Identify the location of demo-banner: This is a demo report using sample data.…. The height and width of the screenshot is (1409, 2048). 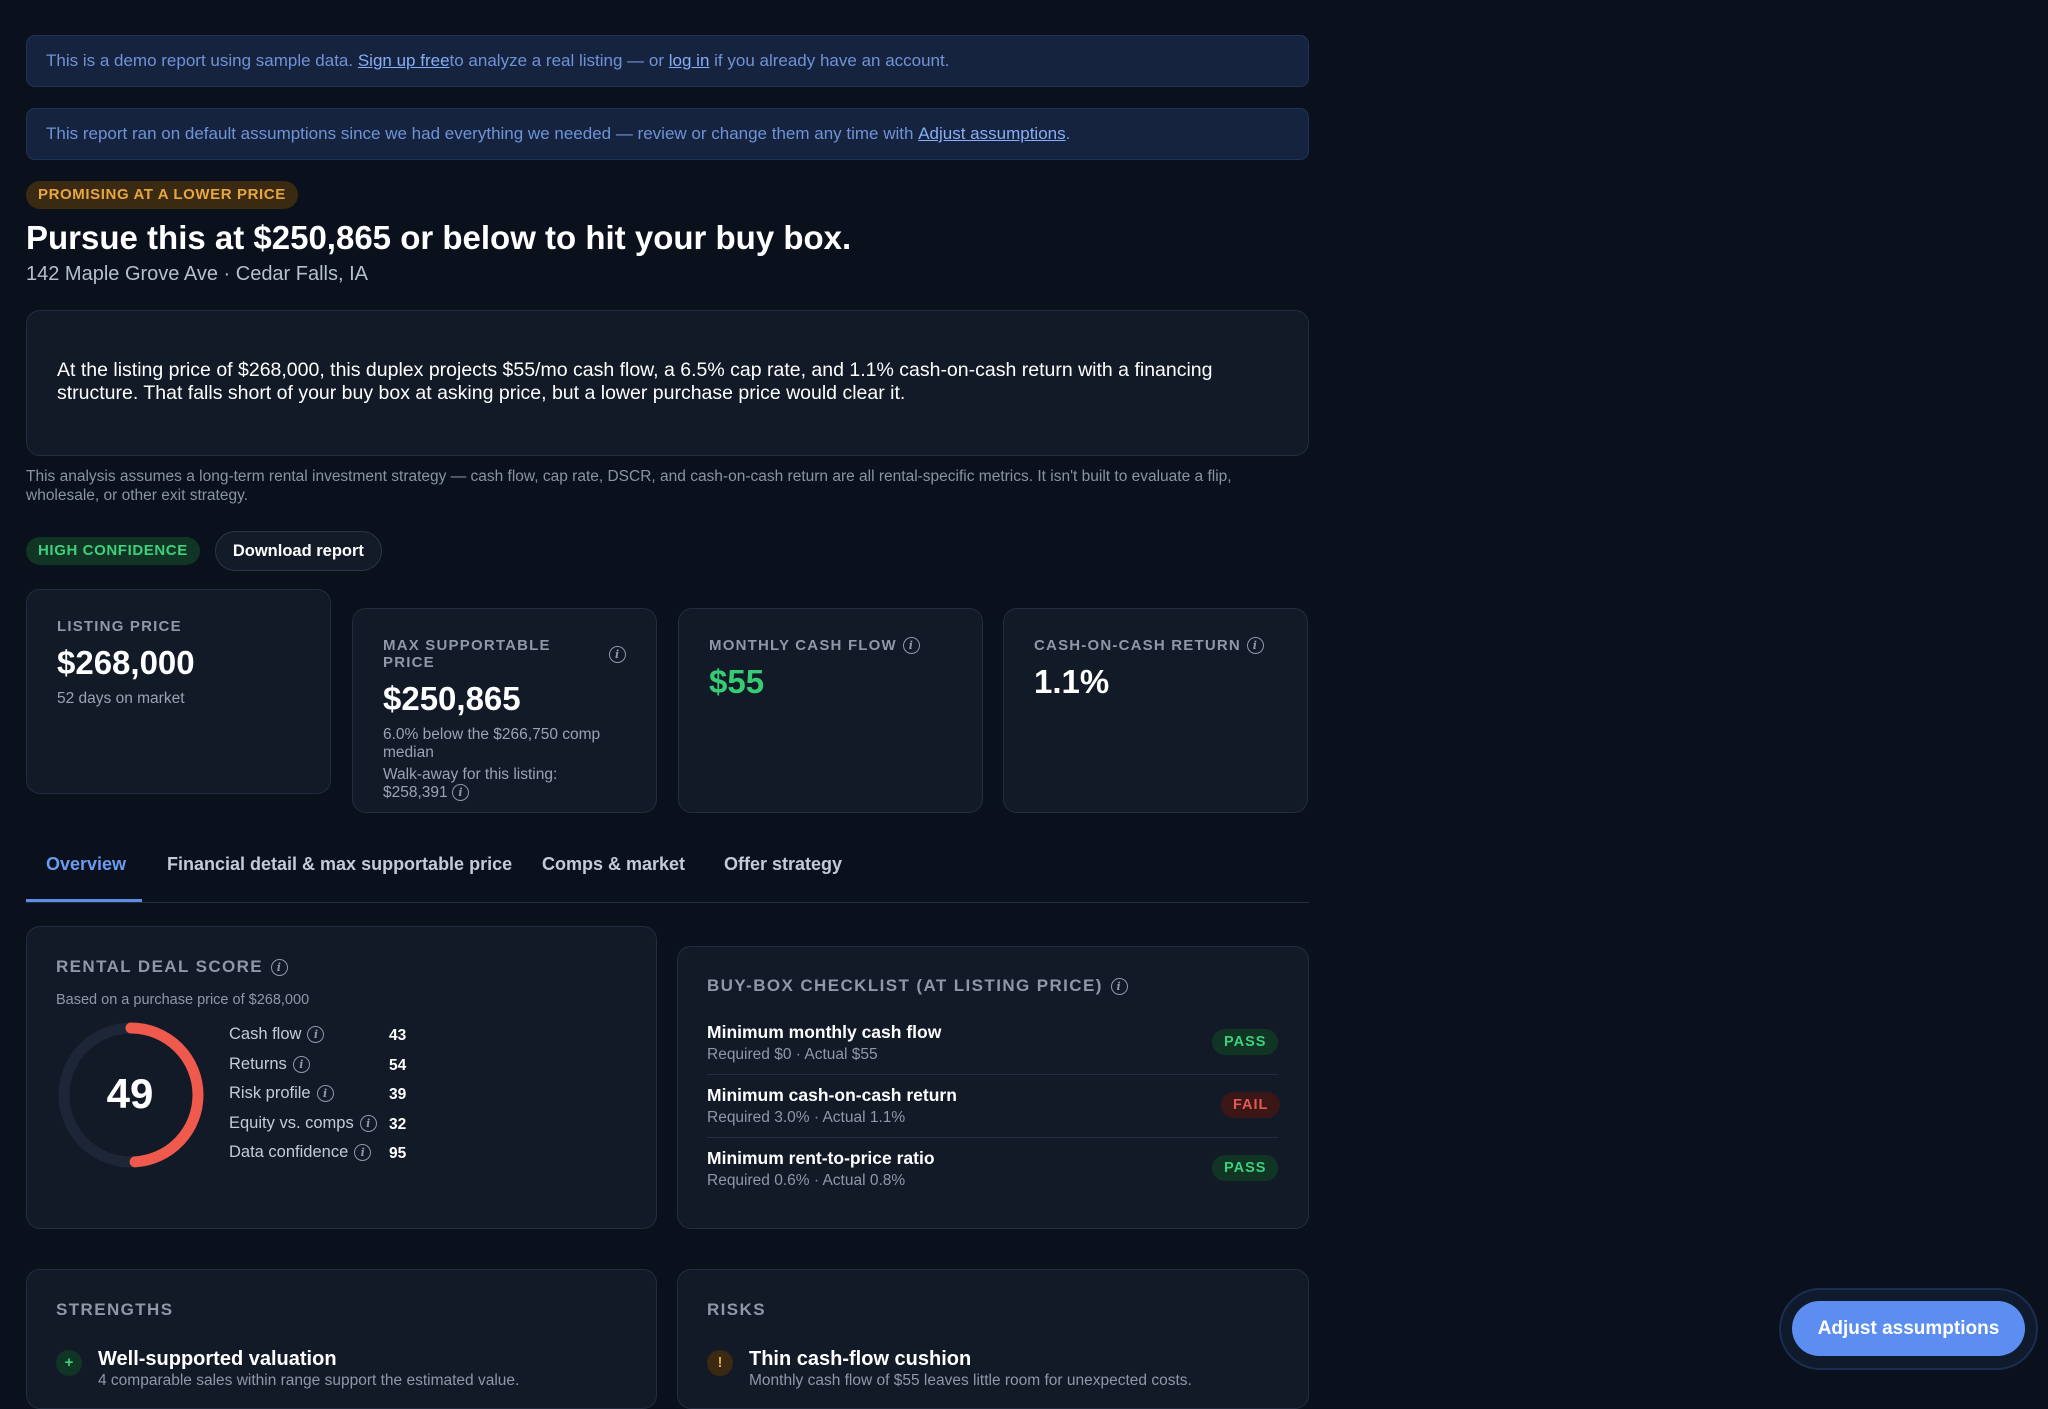
(667, 61).